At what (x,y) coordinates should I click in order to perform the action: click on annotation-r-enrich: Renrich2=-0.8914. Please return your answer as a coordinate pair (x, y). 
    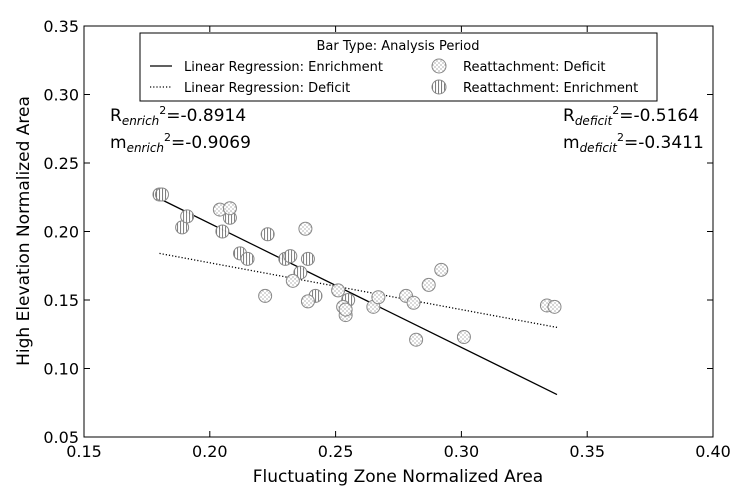
    Looking at the image, I should click on (178, 116).